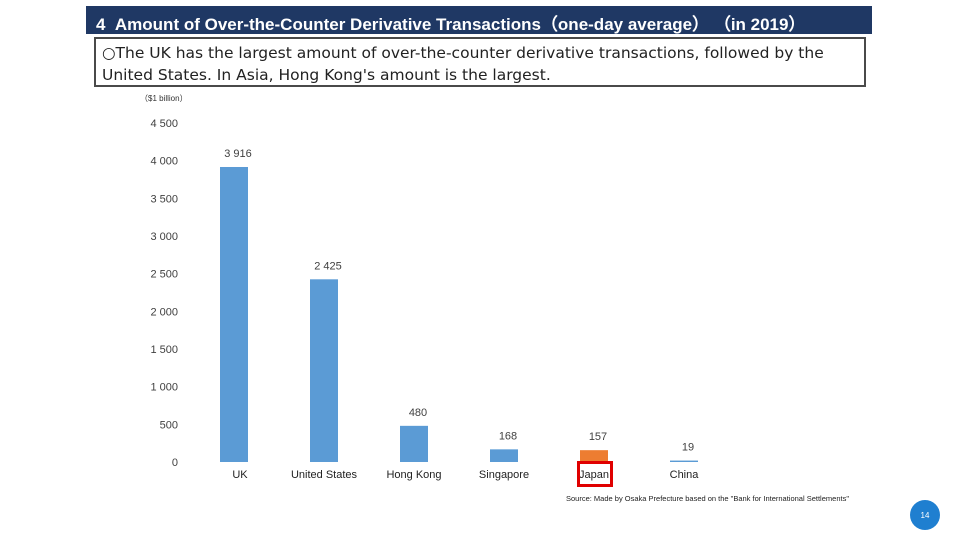 The width and height of the screenshot is (960, 540). What do you see at coordinates (685, 475) in the screenshot?
I see `x-tick-label: China` at bounding box center [685, 475].